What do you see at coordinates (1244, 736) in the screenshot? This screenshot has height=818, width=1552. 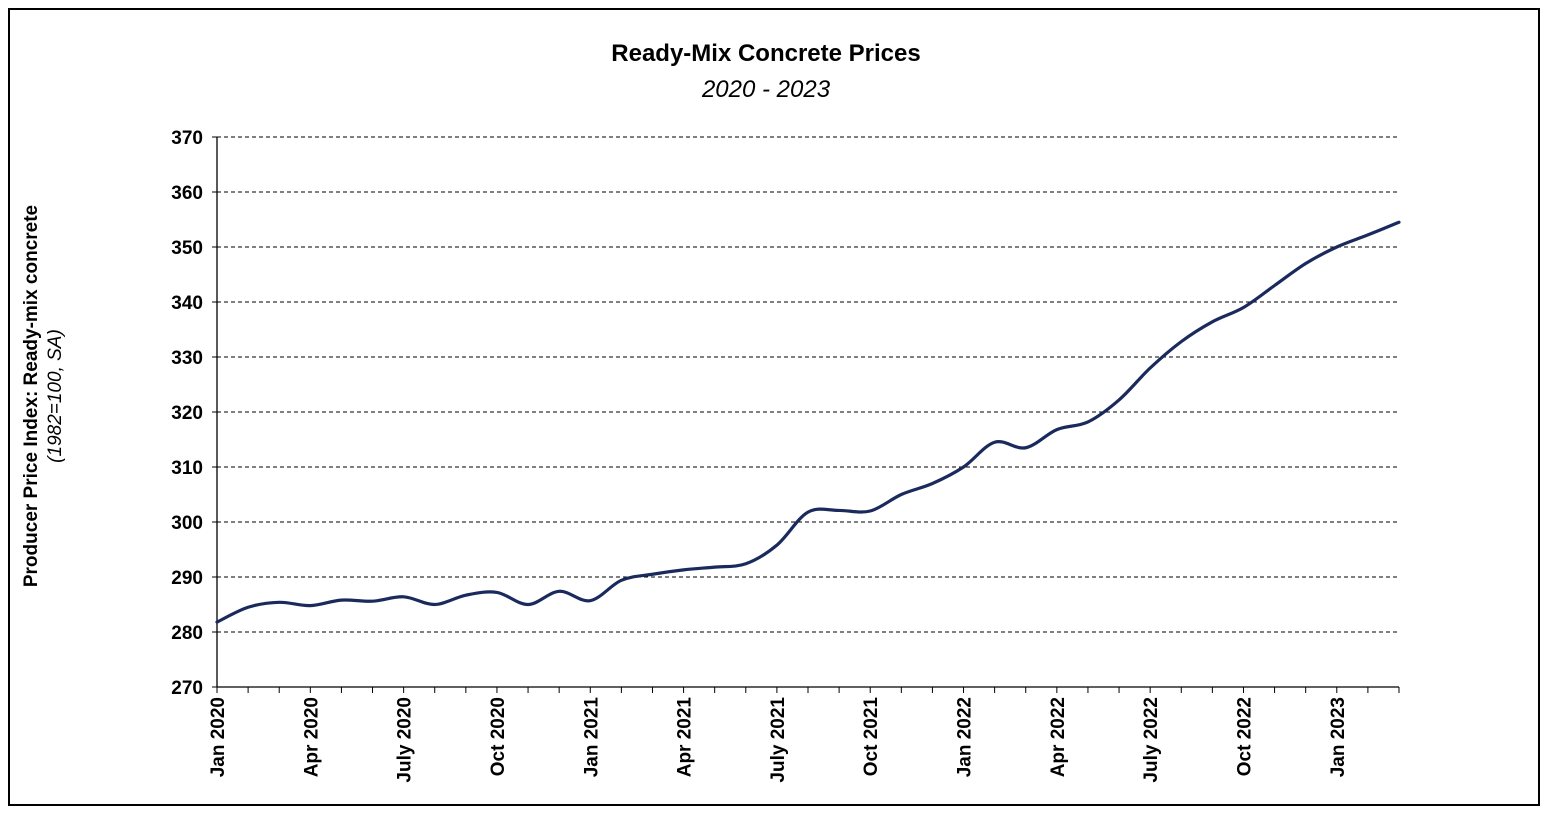 I see `x-tick-label: Oct 2022` at bounding box center [1244, 736].